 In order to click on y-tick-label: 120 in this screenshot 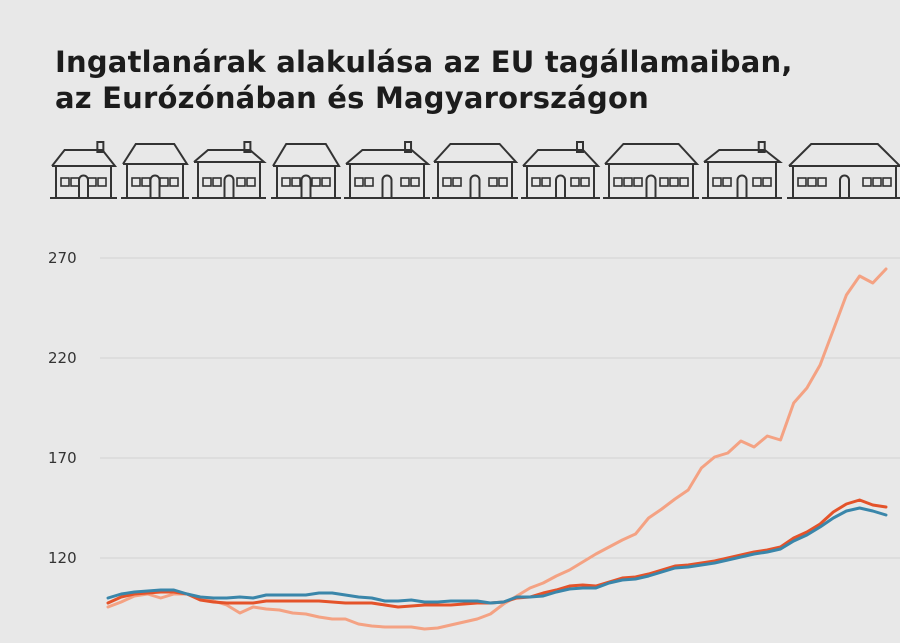, I will do `click(62, 558)`.